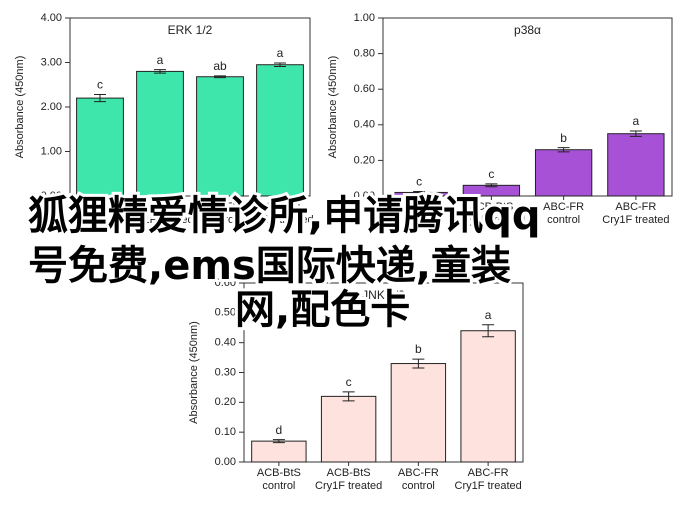  I want to click on overlay-text: 狐狸精爱情诊所,申请腾讯qq, so click(284, 216).